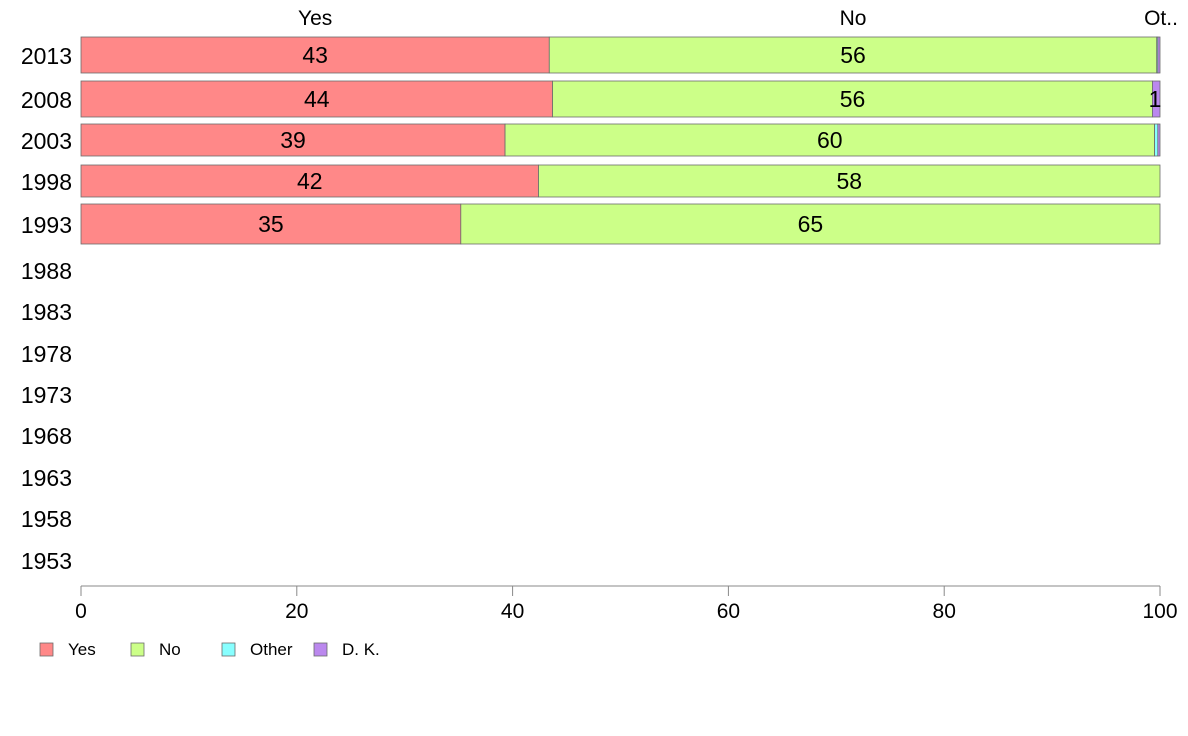 The height and width of the screenshot is (736, 1188). Describe the element at coordinates (361, 649) in the screenshot. I see `legend-label: D. K.` at that location.